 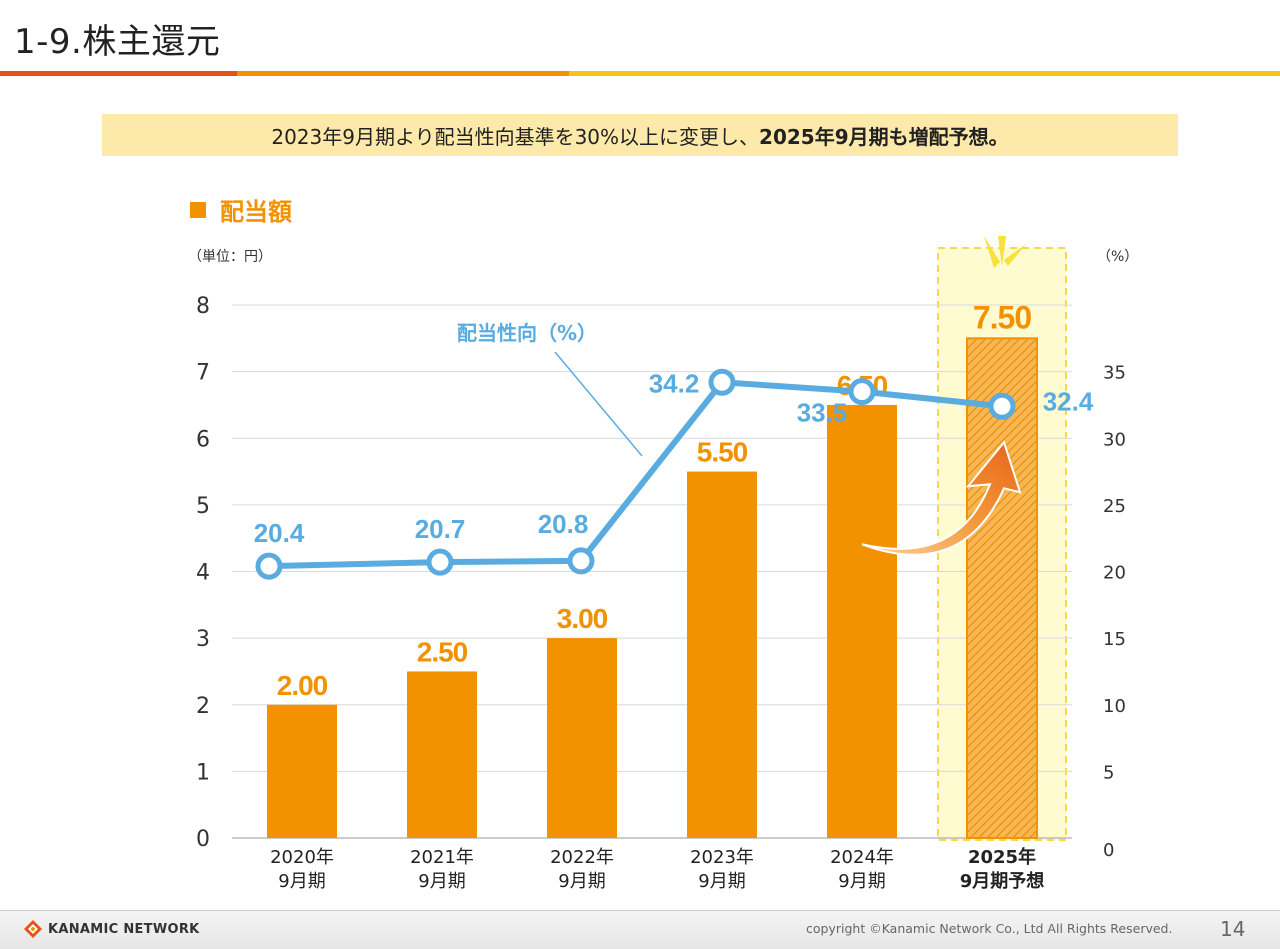 What do you see at coordinates (203, 706) in the screenshot?
I see `y-left-tick-label: 2` at bounding box center [203, 706].